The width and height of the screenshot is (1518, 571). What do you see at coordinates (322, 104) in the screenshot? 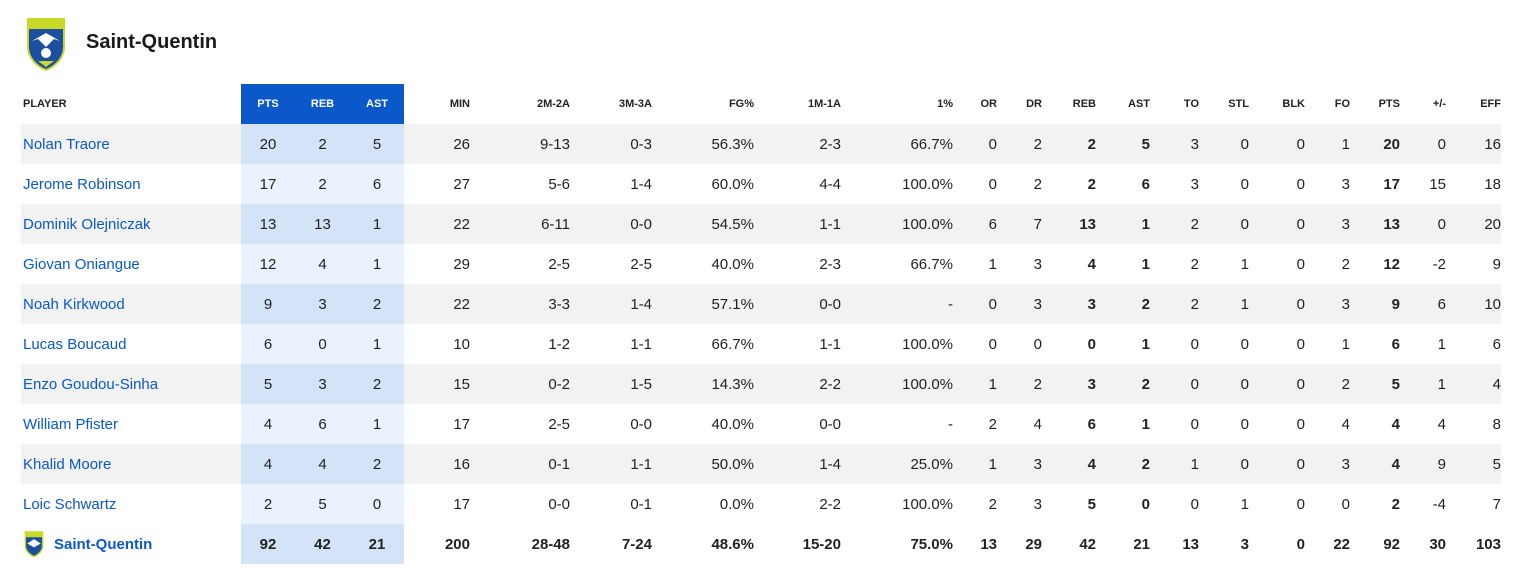
I see `col-reb: REB` at bounding box center [322, 104].